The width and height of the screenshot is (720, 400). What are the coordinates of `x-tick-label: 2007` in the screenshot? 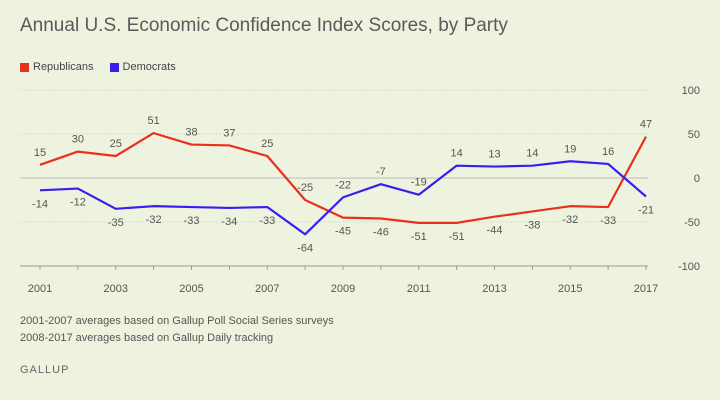 It's located at (267, 289).